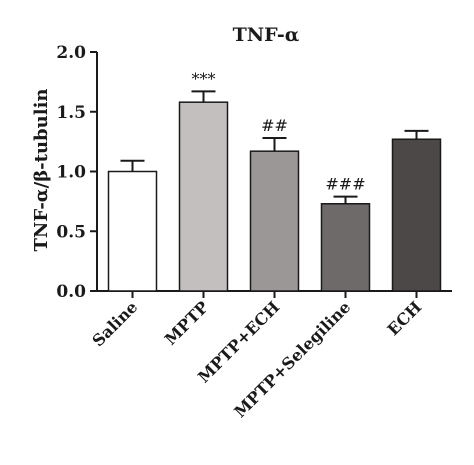 The image size is (474, 465). Describe the element at coordinates (405, 318) in the screenshot. I see `x-category-label: ECH` at that location.